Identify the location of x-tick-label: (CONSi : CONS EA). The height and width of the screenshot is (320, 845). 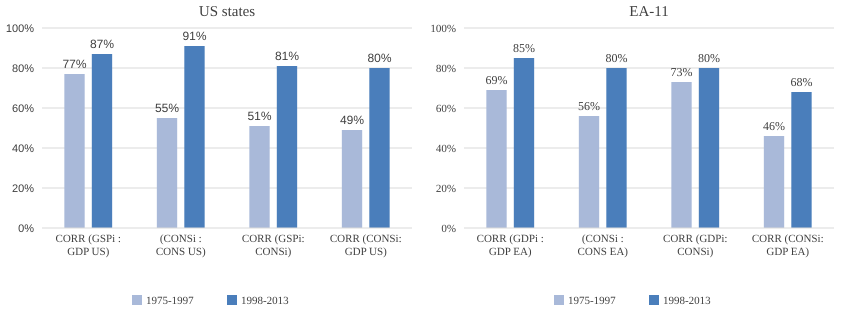
(603, 245).